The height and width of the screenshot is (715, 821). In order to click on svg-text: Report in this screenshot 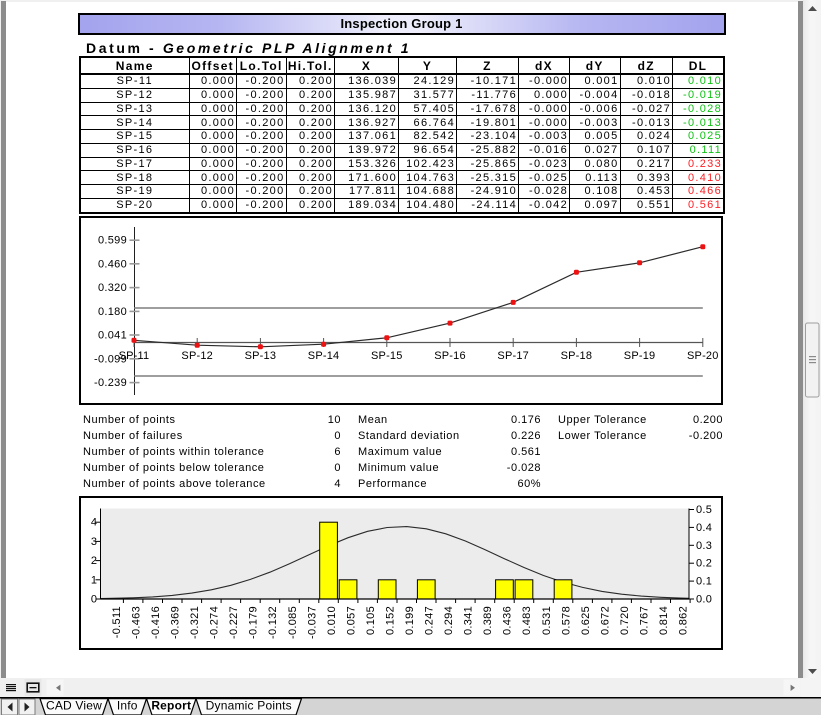, I will do `click(171, 706)`.